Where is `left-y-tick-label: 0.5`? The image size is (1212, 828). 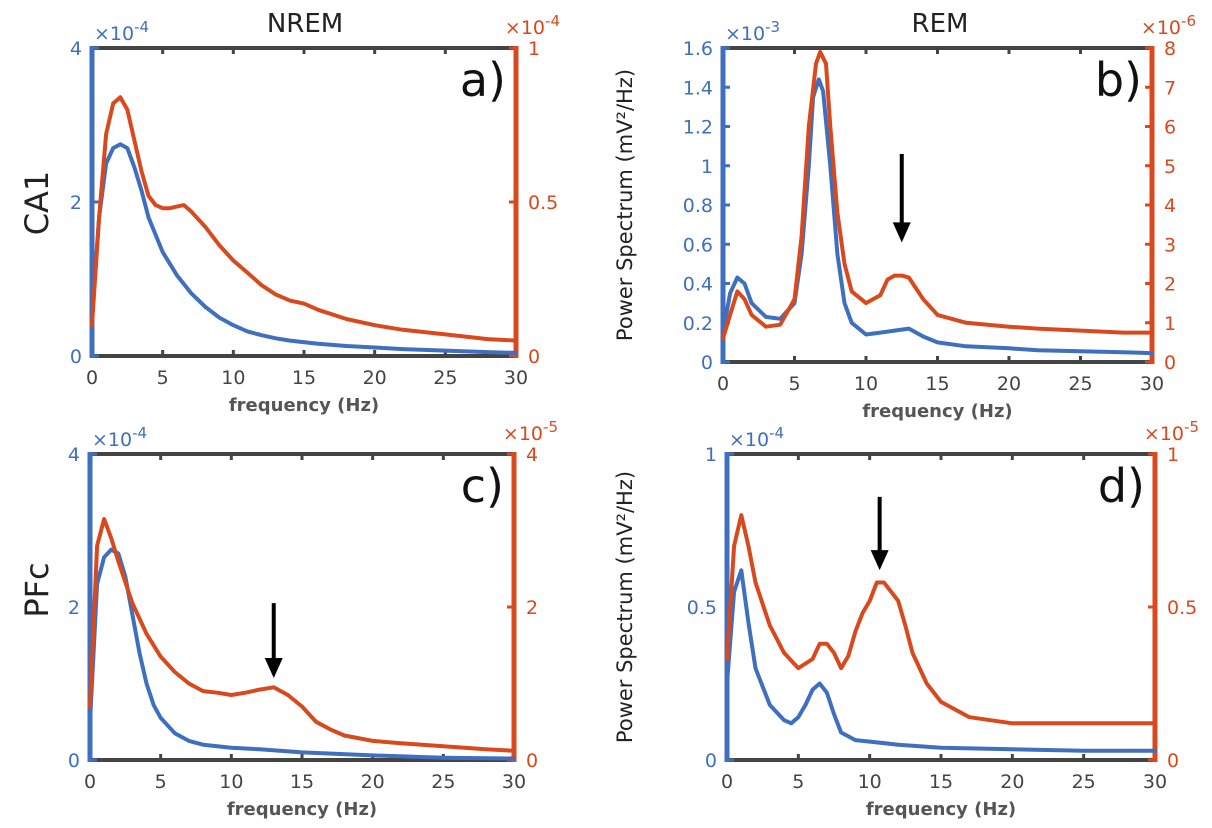
left-y-tick-label: 0.5 is located at coordinates (702, 608).